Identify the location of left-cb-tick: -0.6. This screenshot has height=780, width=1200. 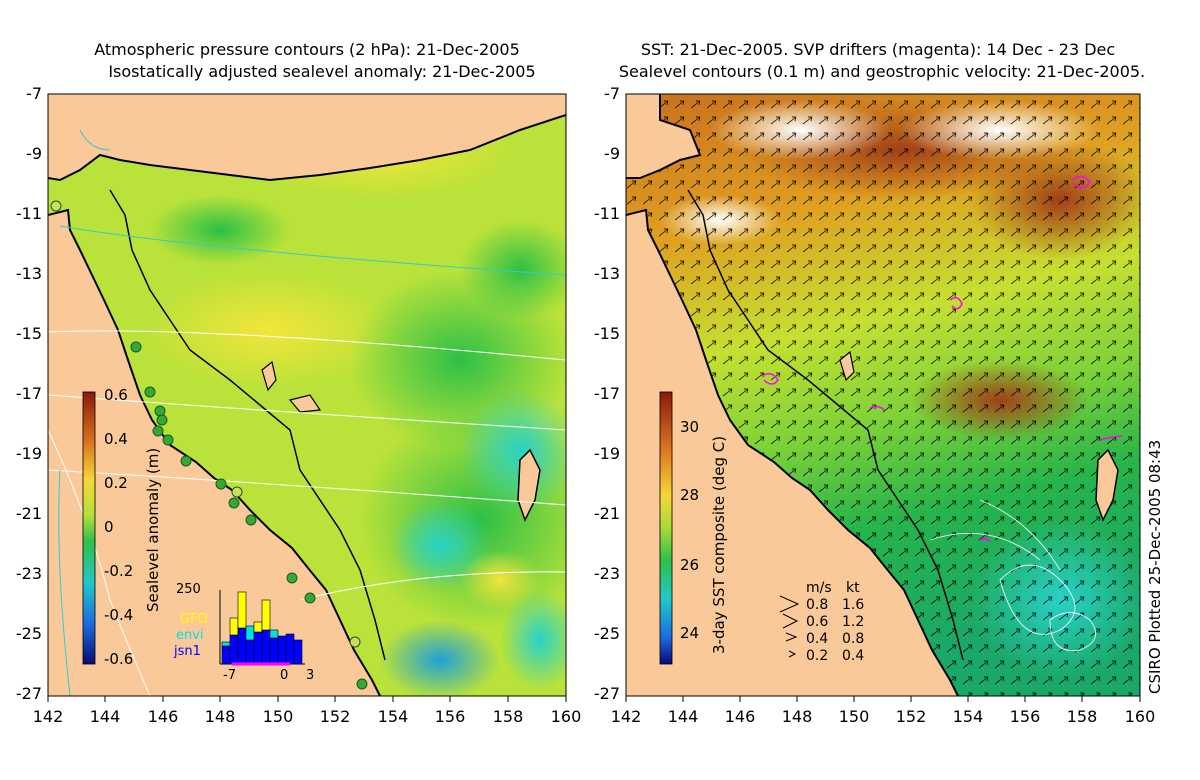
(119, 659).